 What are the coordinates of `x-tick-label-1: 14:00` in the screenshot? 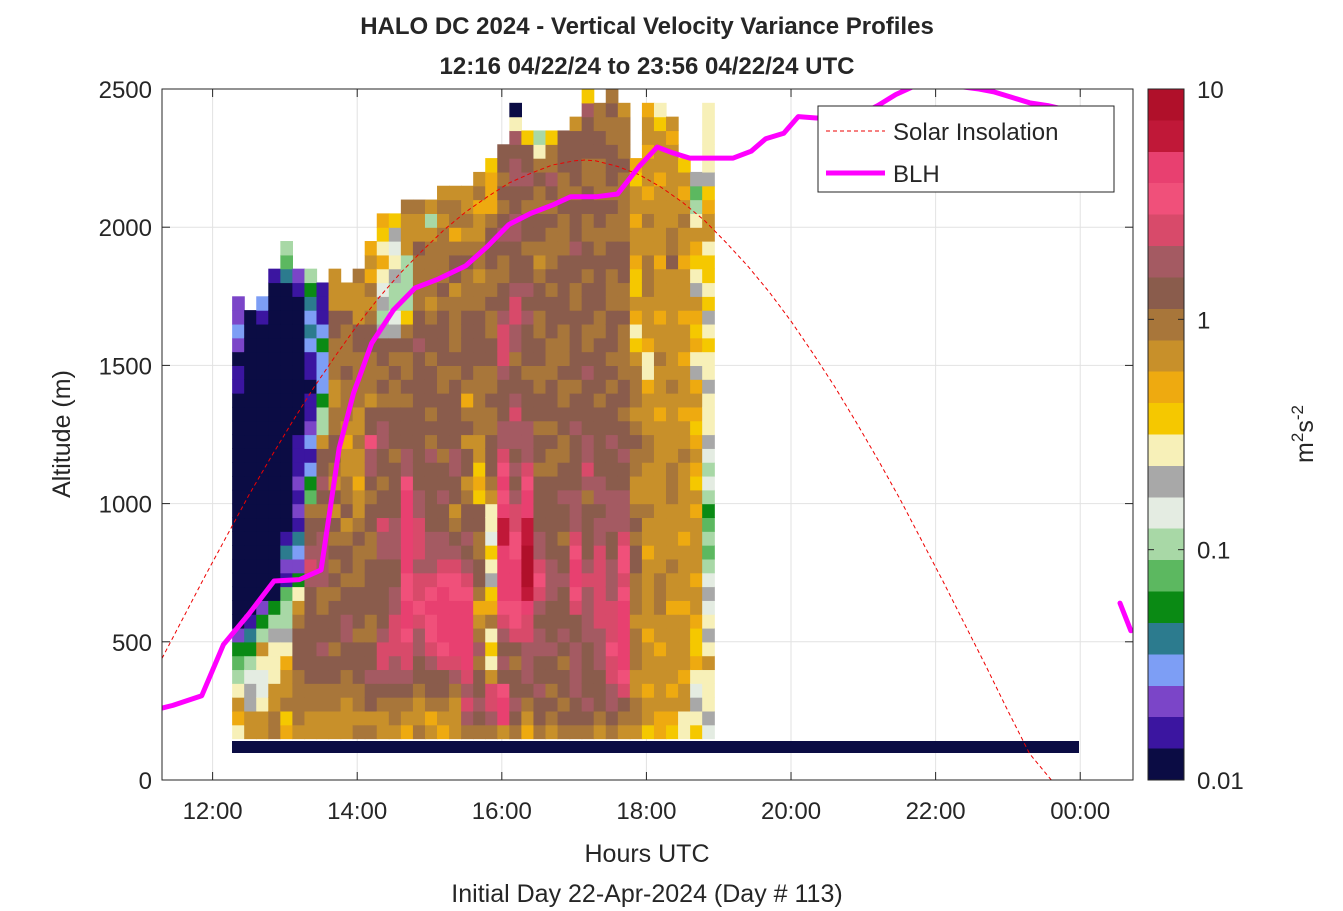 It's located at (357, 811).